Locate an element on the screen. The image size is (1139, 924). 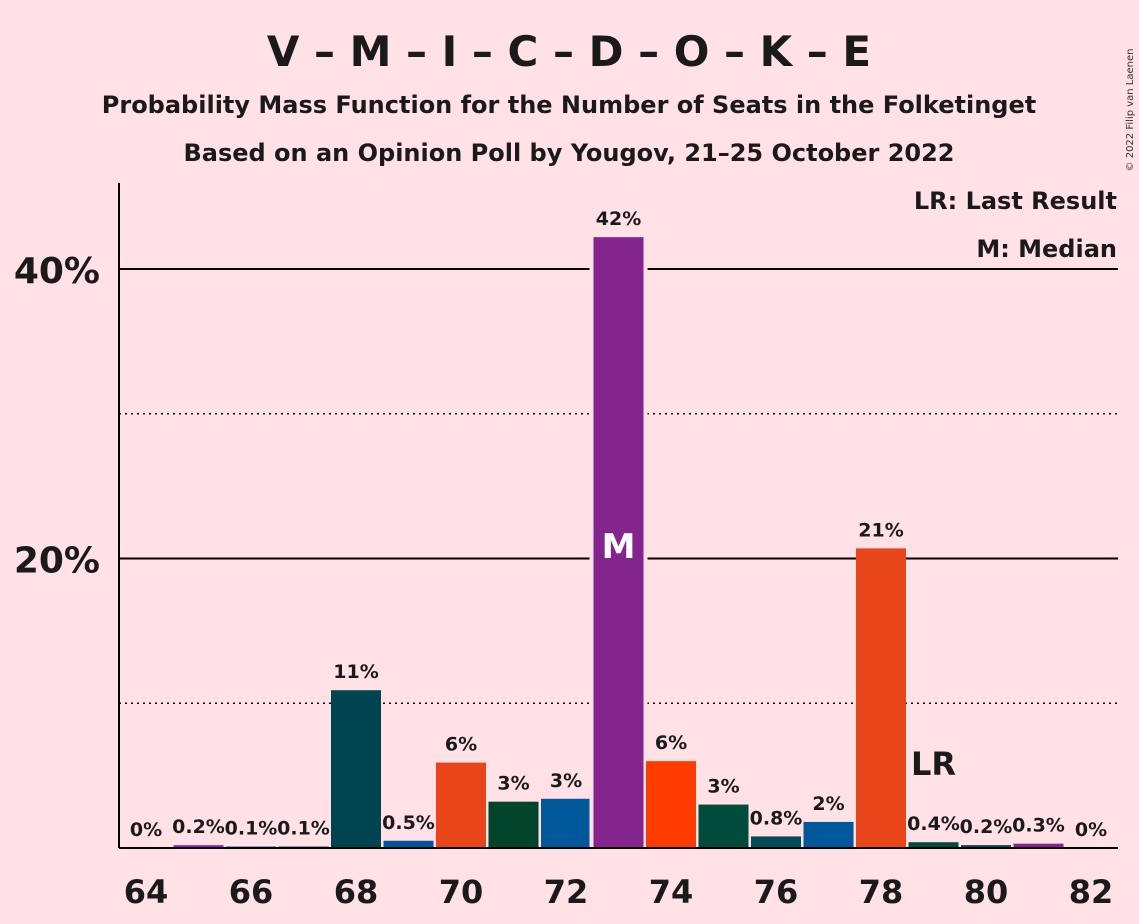
x-tick-label-74: 74 is located at coordinates (671, 892).